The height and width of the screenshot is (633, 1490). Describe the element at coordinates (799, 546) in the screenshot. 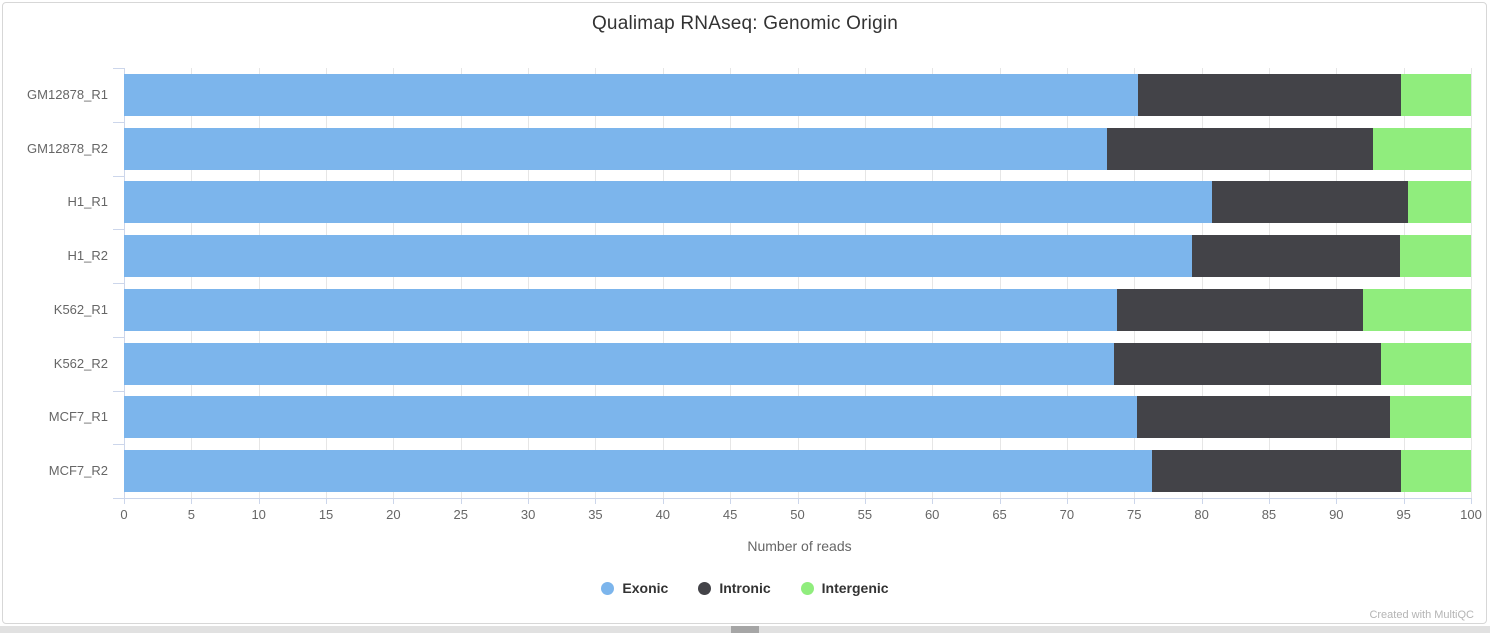

I see `x-axis-title: Number of reads` at that location.